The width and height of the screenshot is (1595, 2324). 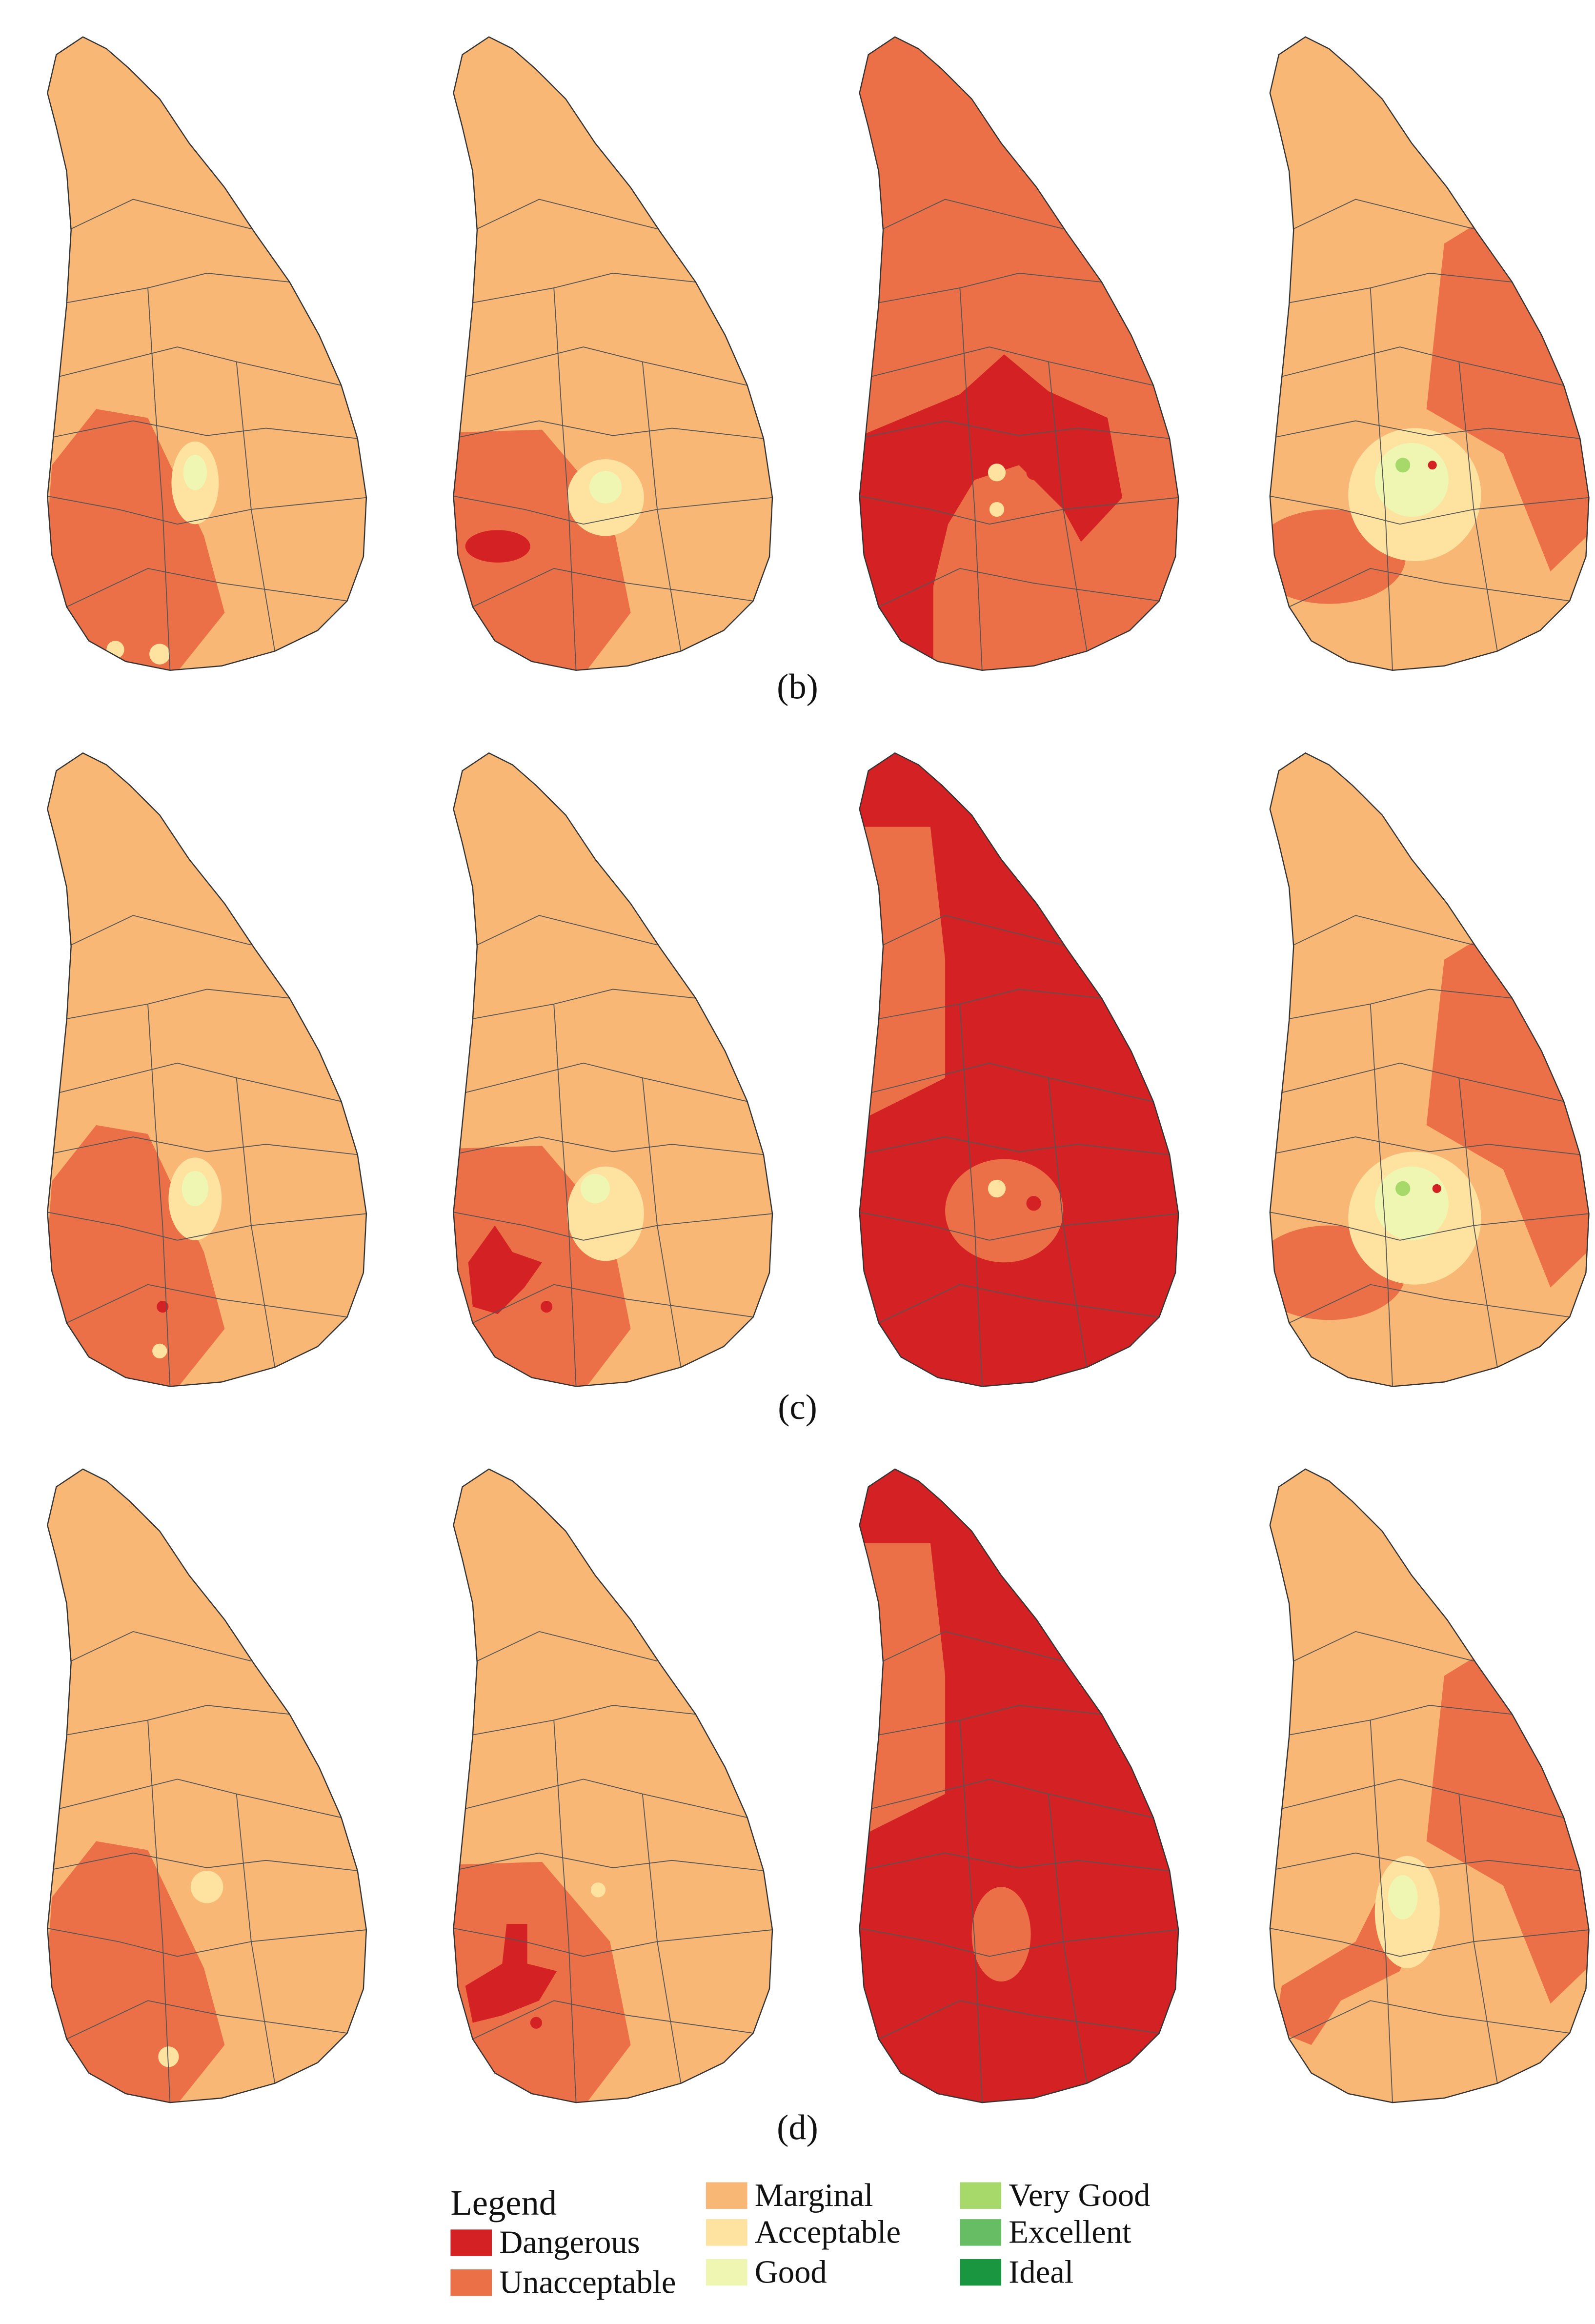 I want to click on panel-label: (c), so click(x=797, y=1407).